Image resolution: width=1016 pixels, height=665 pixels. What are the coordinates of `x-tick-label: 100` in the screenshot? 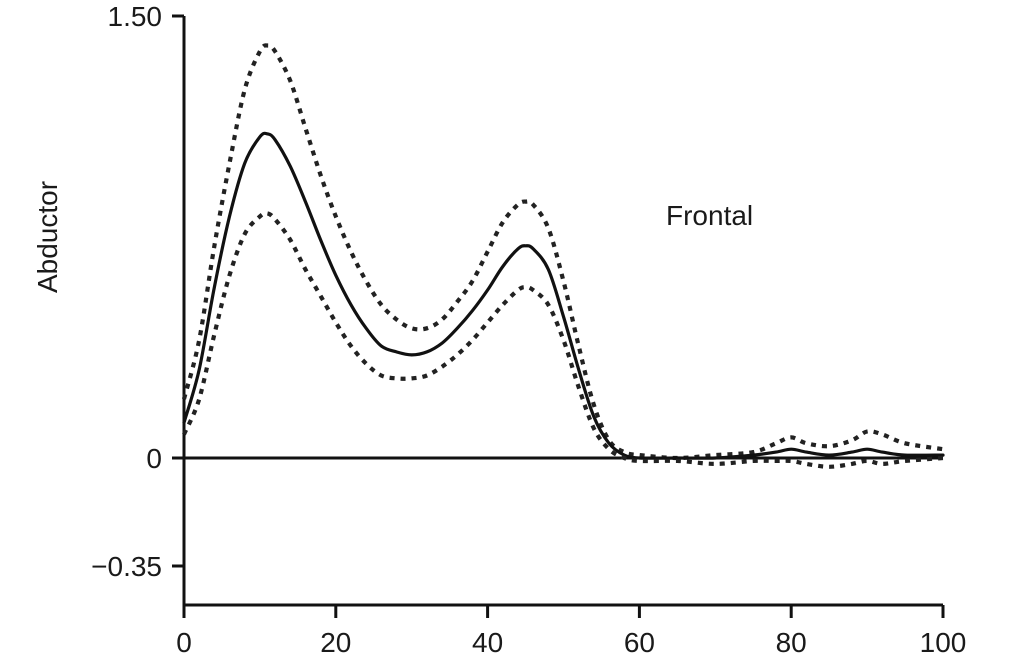 It's located at (943, 642).